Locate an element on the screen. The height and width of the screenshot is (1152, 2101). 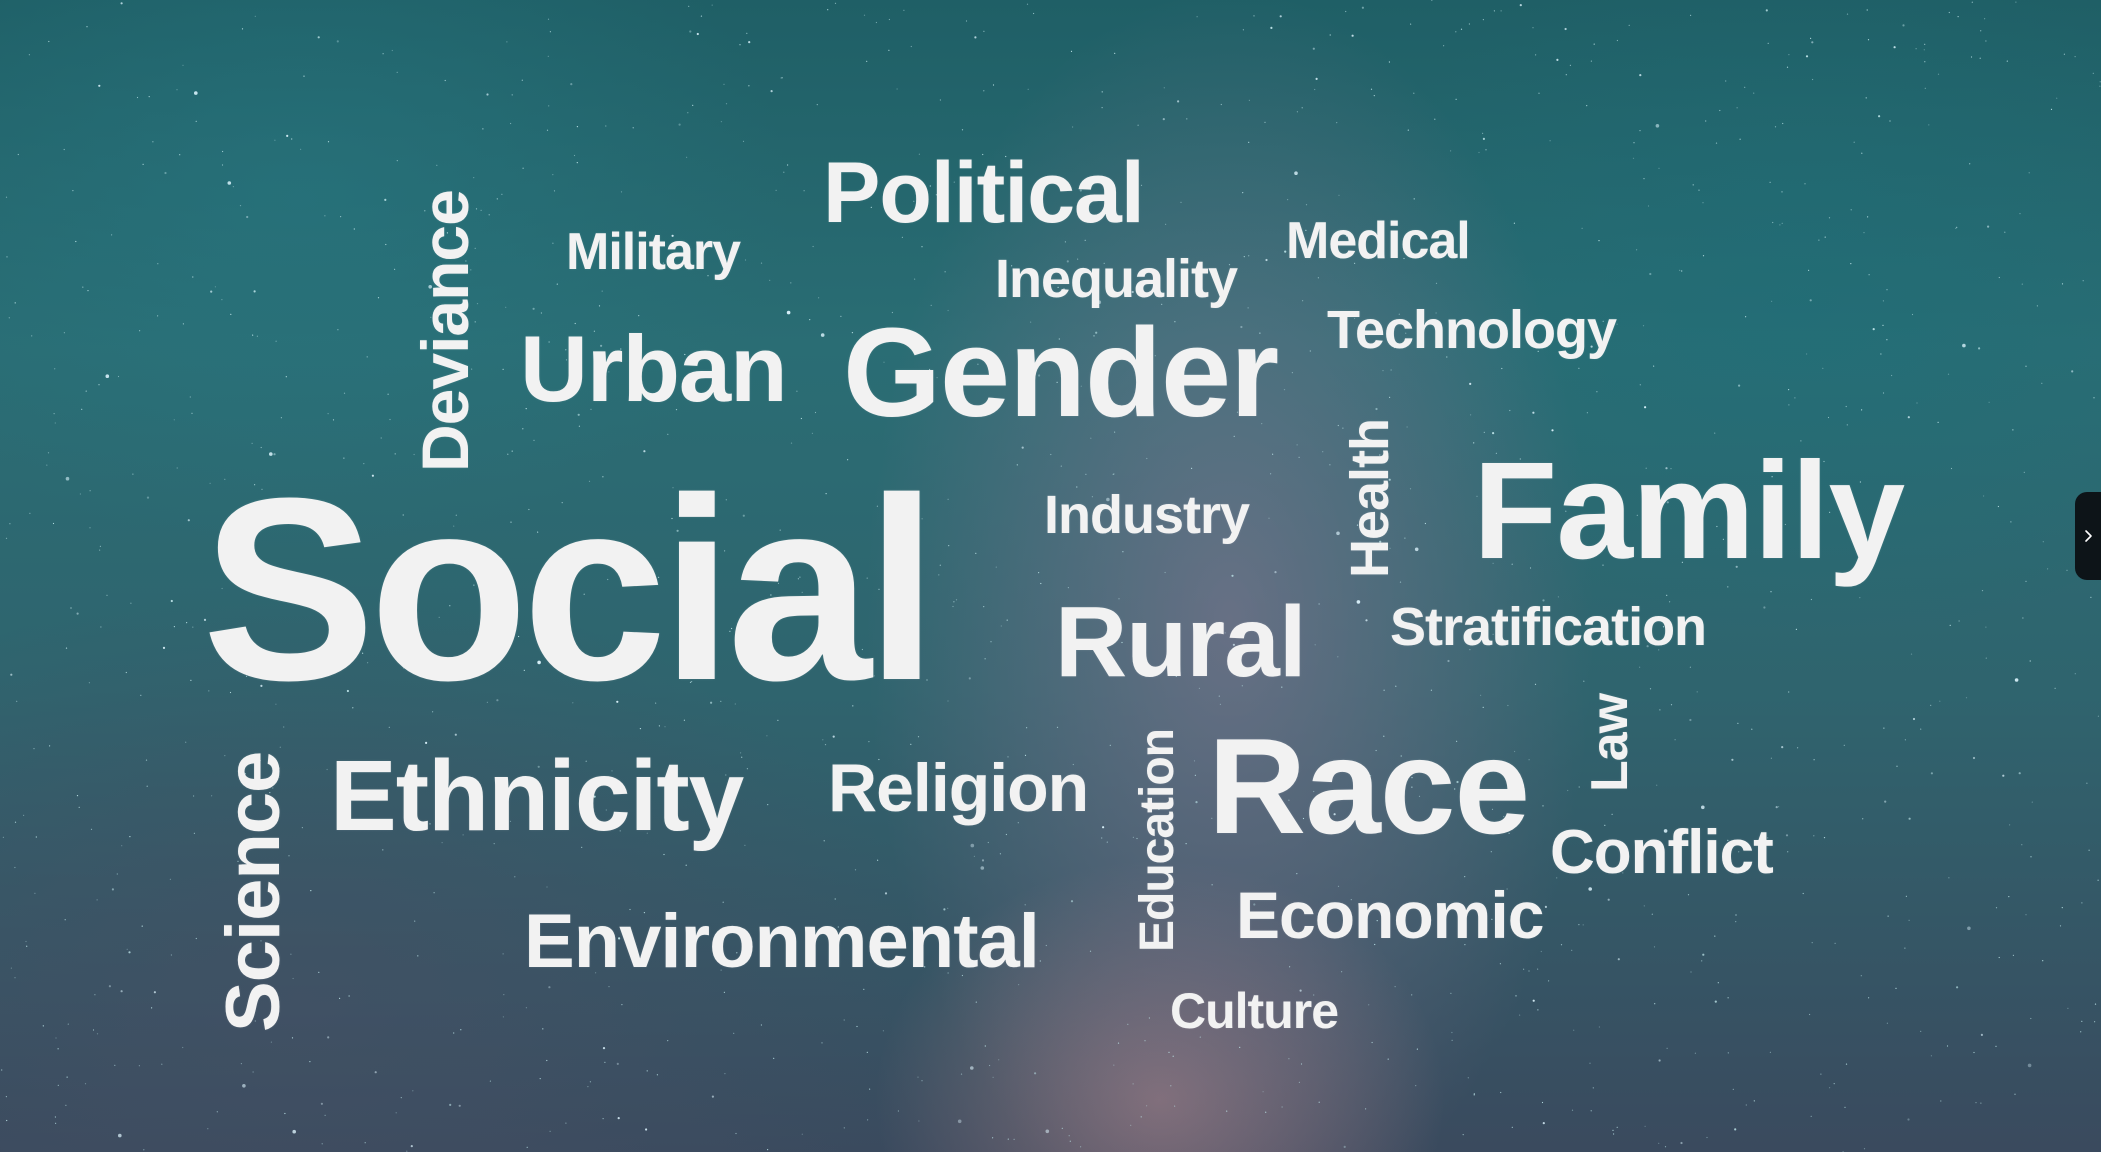
chevron-right-icon is located at coordinates (2088, 536).